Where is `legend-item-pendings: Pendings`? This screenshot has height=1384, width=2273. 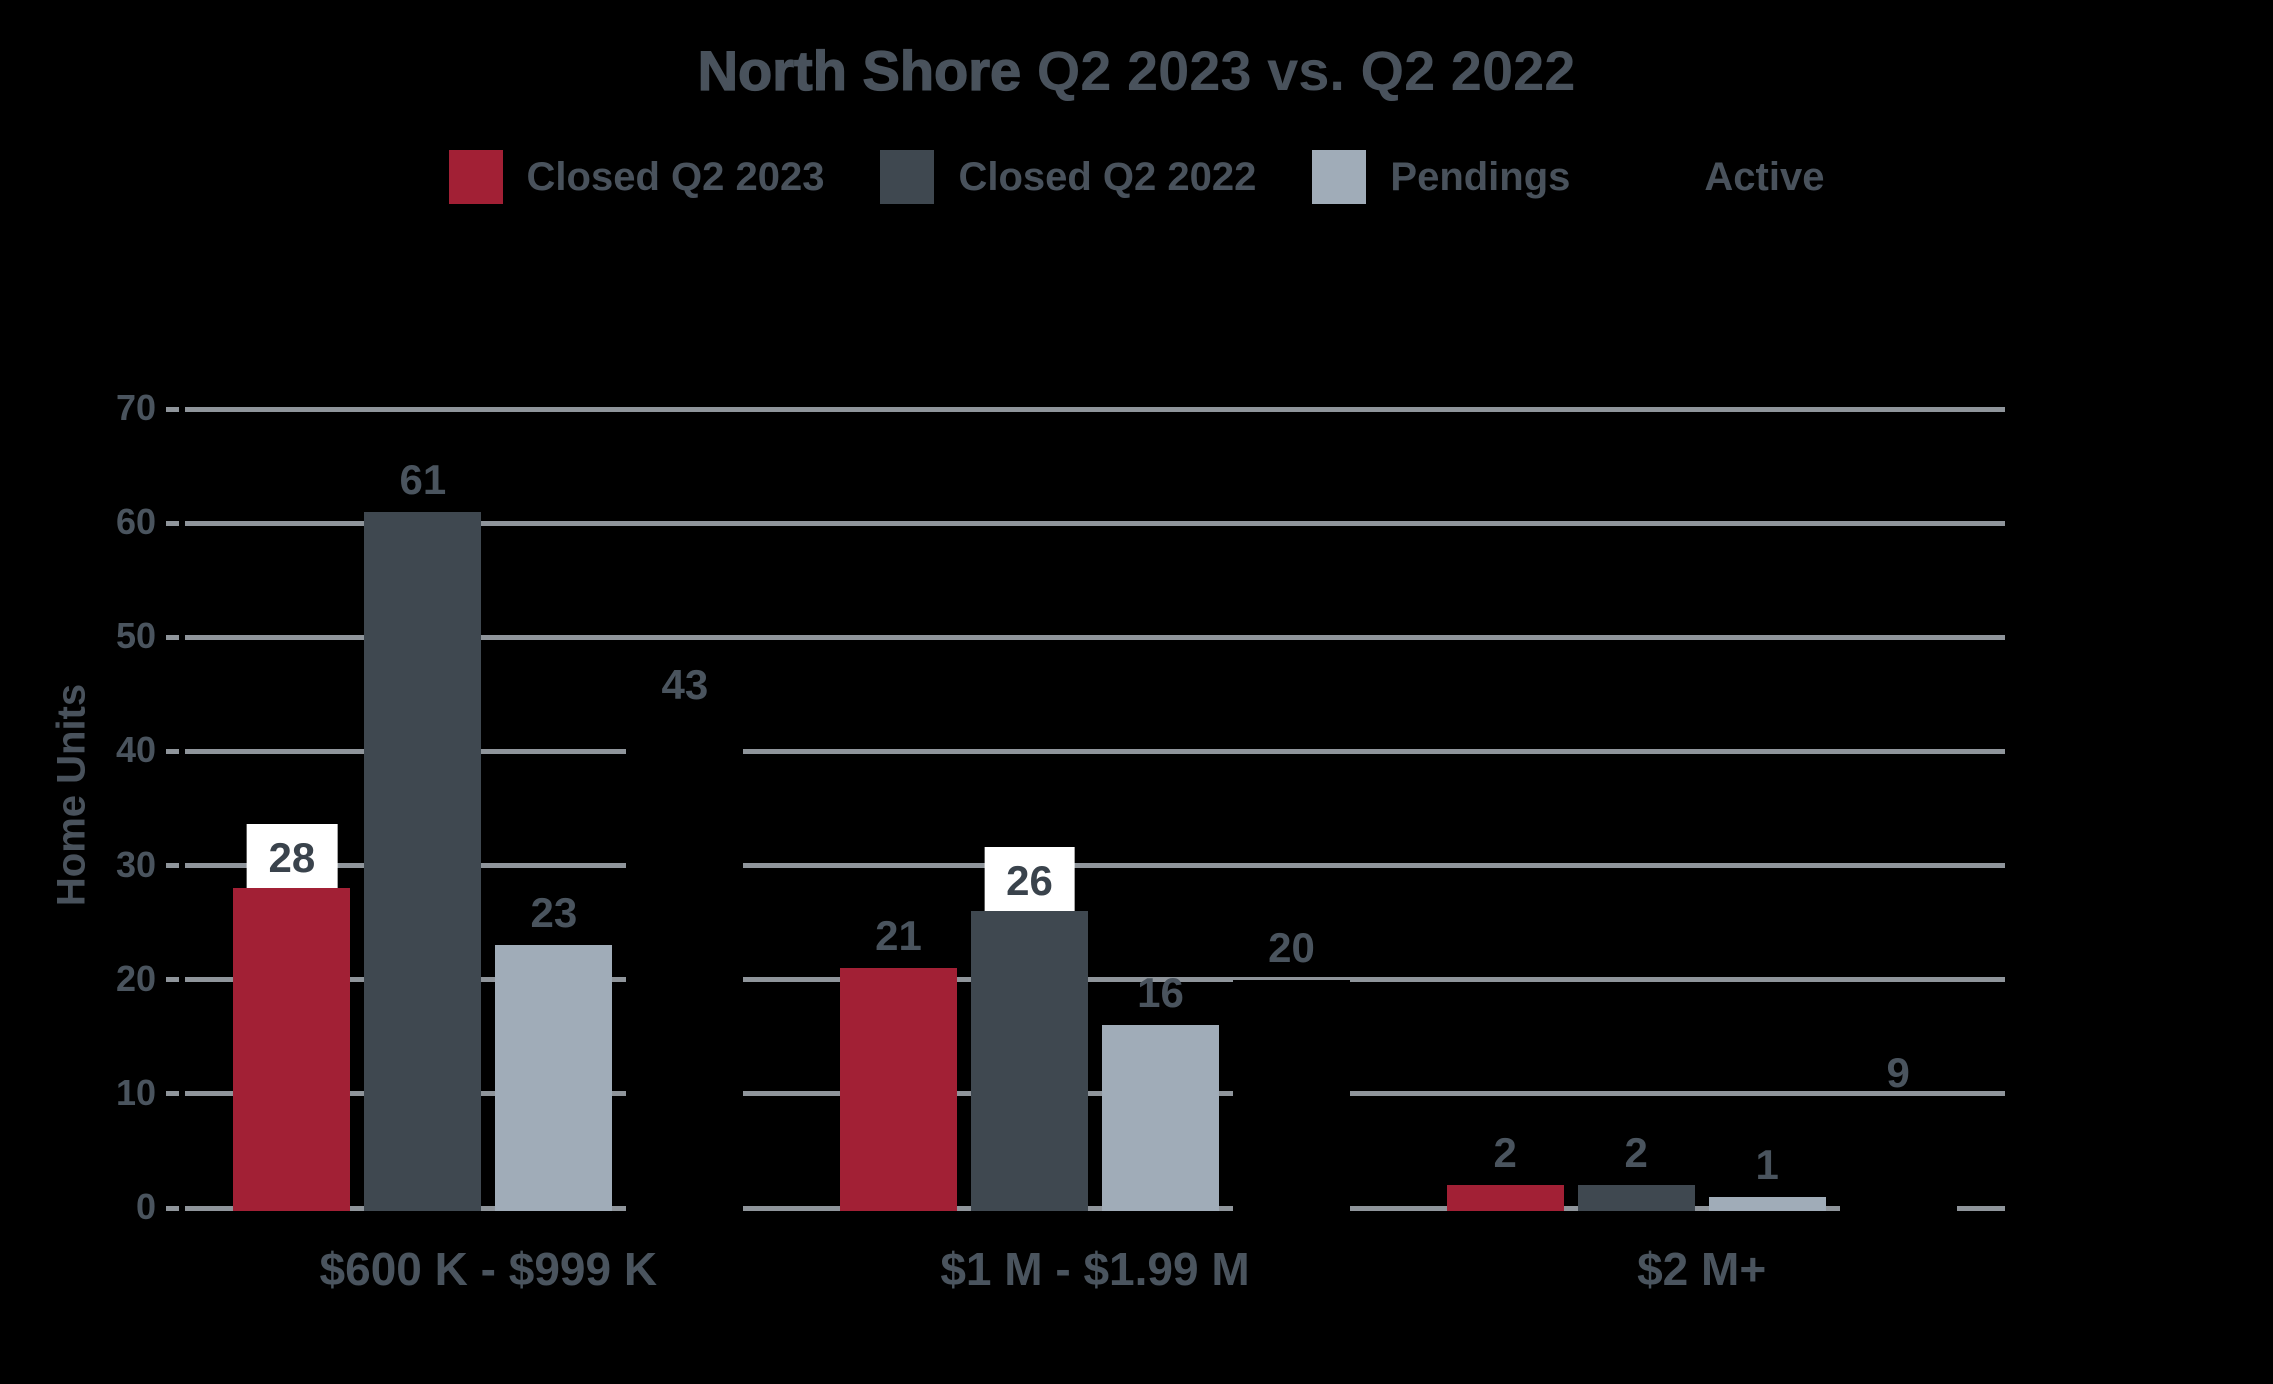 legend-item-pendings: Pendings is located at coordinates (1441, 177).